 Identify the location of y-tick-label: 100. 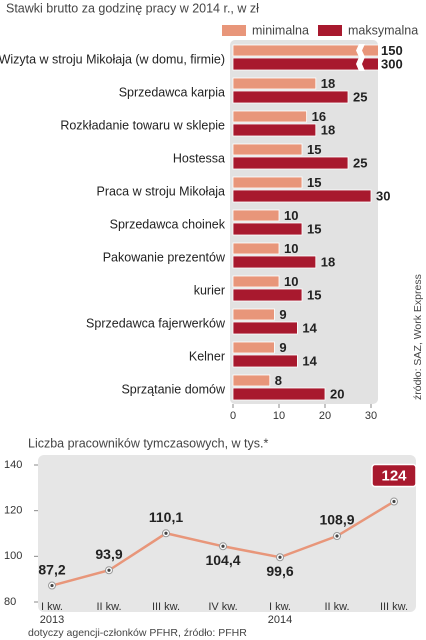
(13, 556).